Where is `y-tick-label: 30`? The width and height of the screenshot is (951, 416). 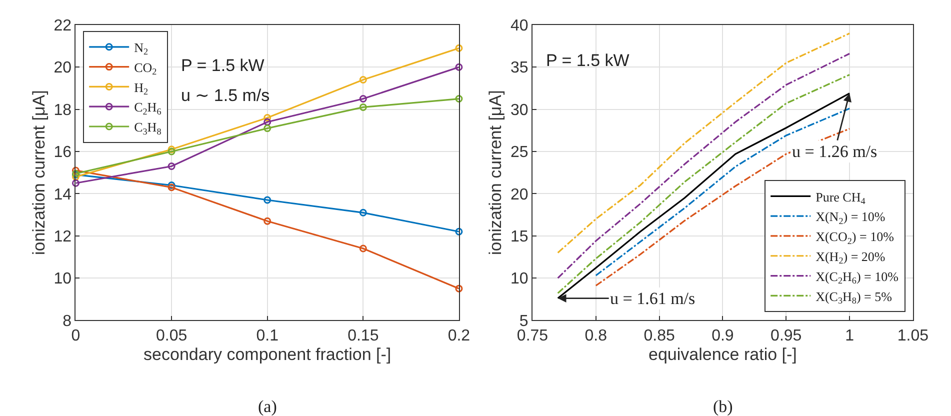
y-tick-label: 30 is located at coordinates (519, 110).